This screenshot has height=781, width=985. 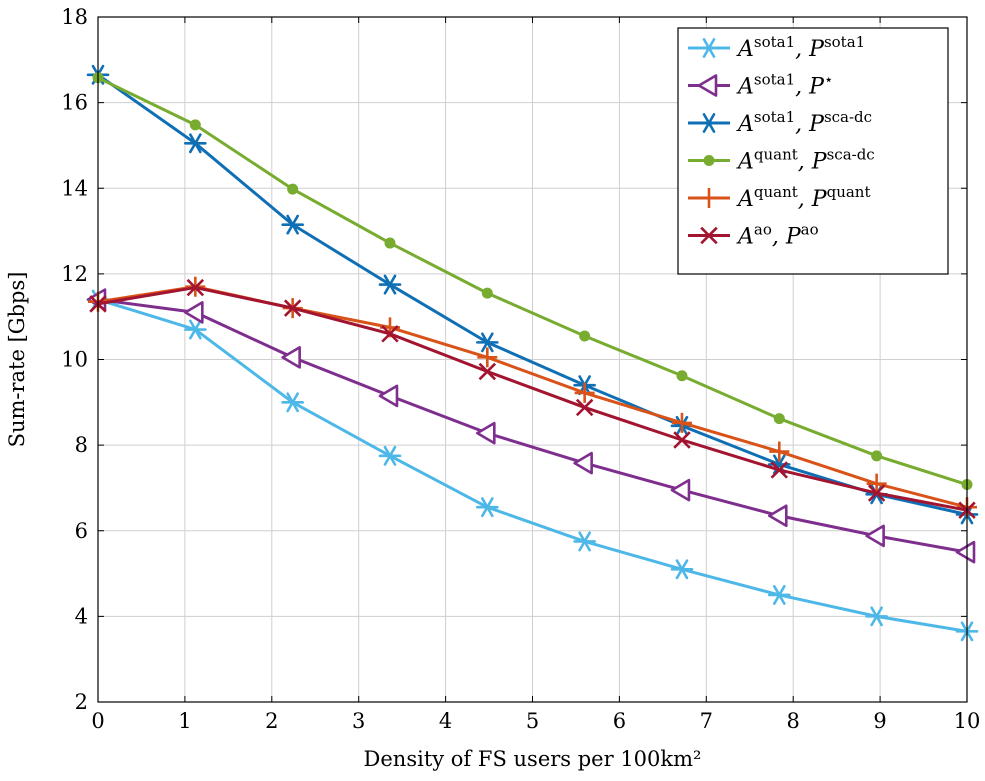 I want to click on legend-box, so click(x=813, y=151).